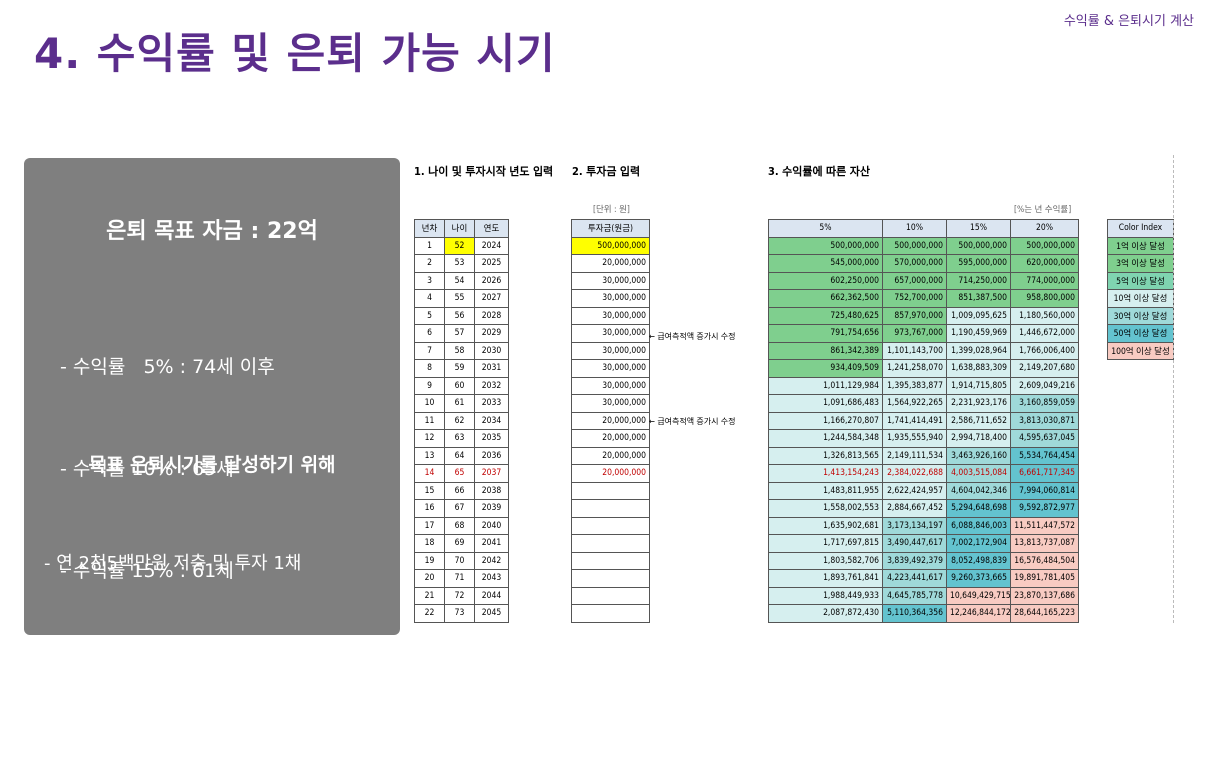 The image size is (1216, 758). I want to click on goal-text: 은퇴 목표 자금 : 22억, so click(212, 231).